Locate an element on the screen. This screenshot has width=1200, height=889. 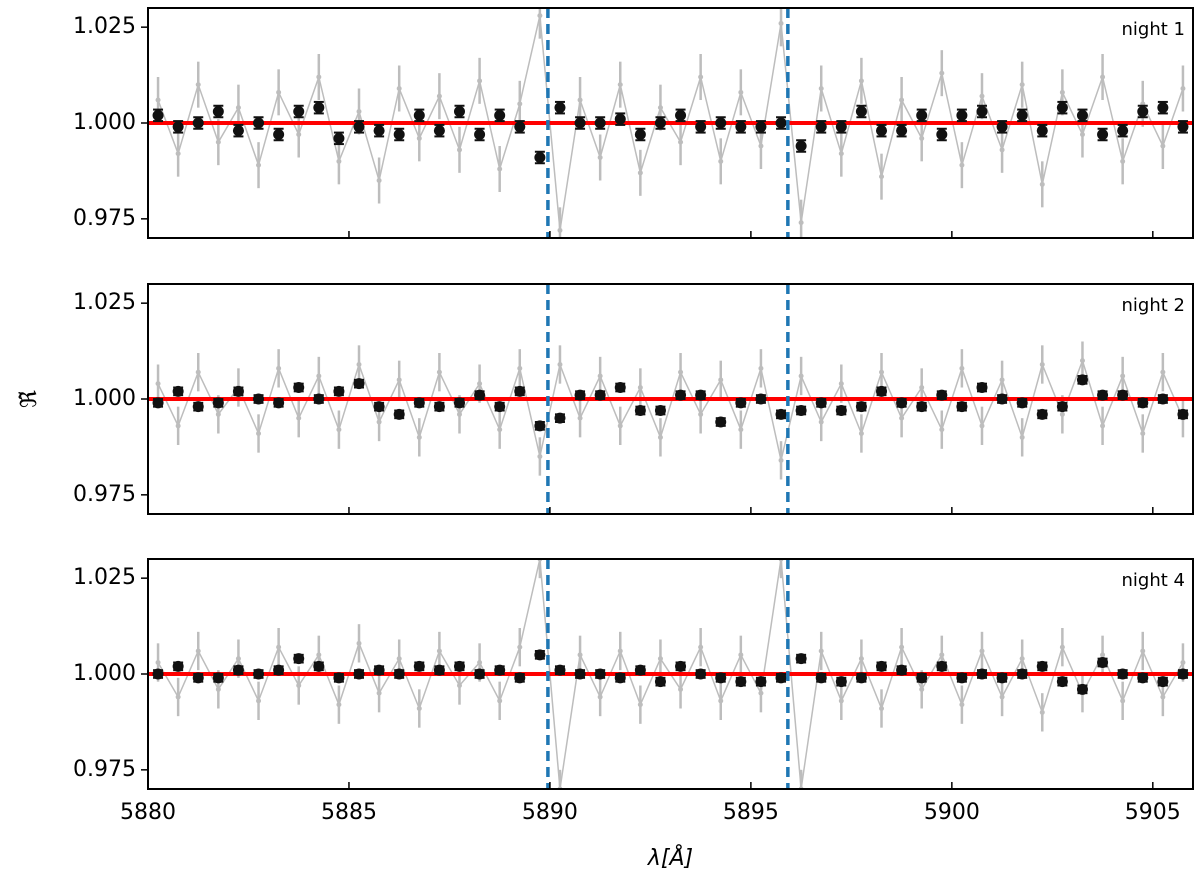
y-tick-label: 1.025 is located at coordinates (104, 577).